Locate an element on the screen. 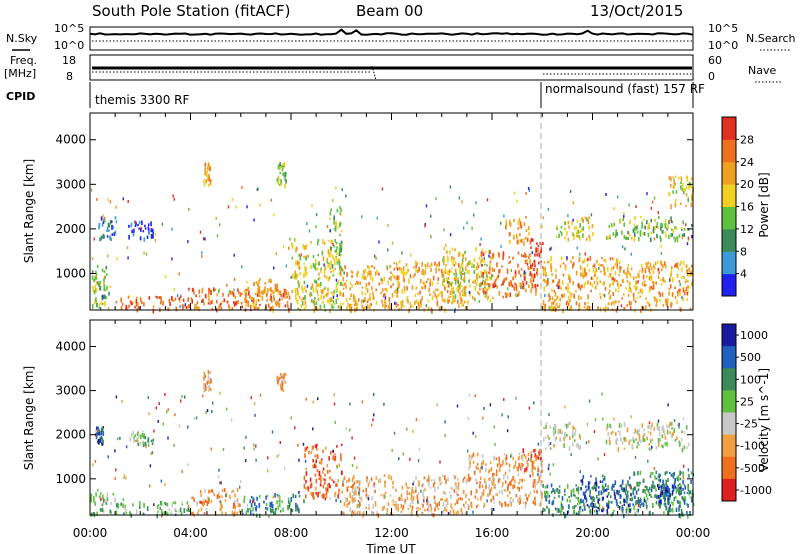  power-colorbar-tick-label: 16 is located at coordinates (747, 207).